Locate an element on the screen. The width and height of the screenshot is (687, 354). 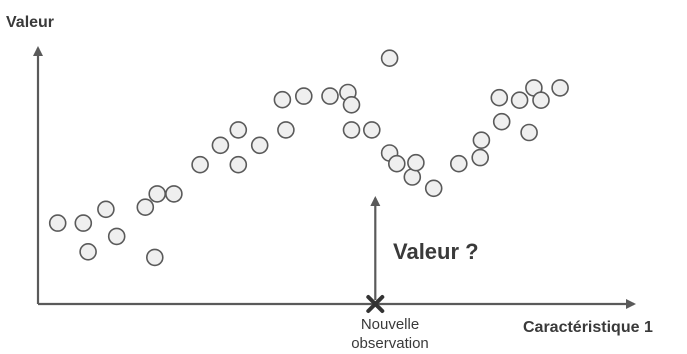
x-axis-label: Caractéristique 1 is located at coordinates (588, 327).